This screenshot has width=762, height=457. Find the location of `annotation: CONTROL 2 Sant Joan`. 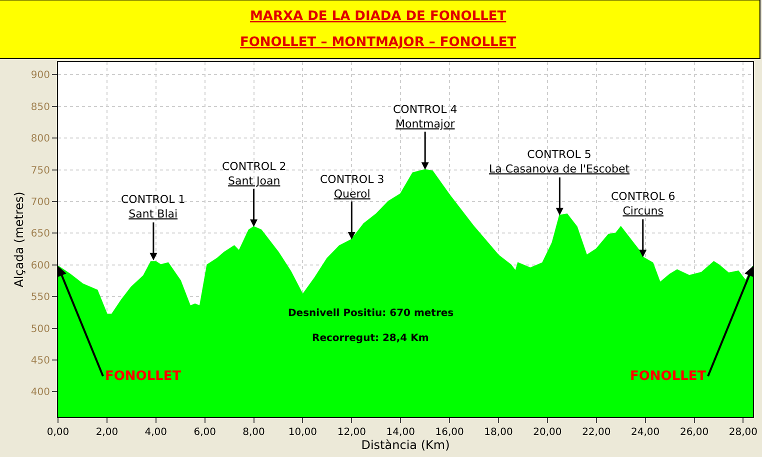

annotation: CONTROL 2 Sant Joan is located at coordinates (254, 174).